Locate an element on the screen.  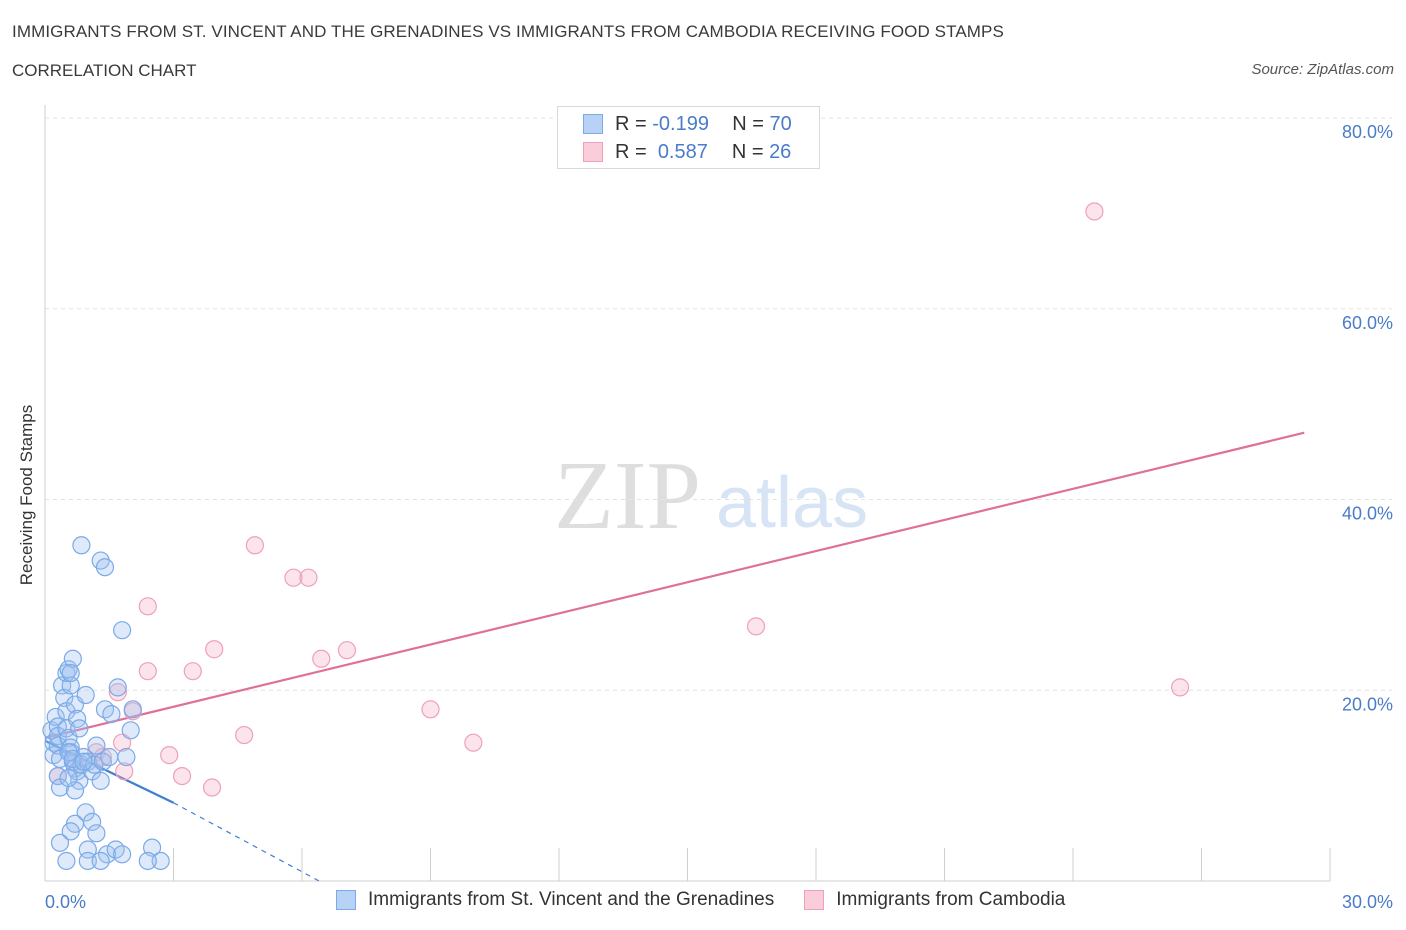
trend-line-series1 is located at coordinates (109, 771).